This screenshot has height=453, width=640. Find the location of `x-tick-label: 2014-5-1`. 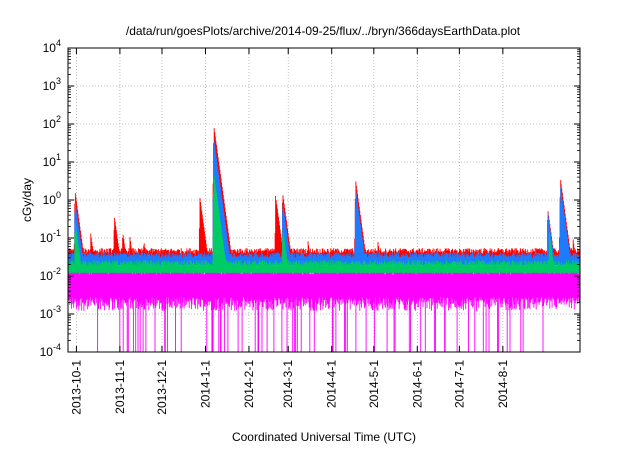

x-tick-label: 2014-5-1 is located at coordinates (374, 384).